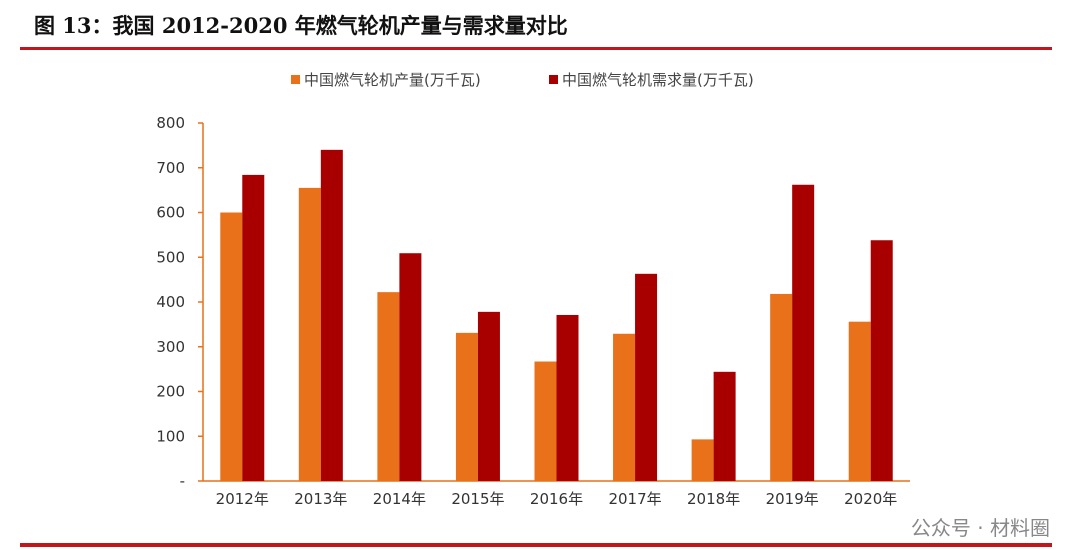 The height and width of the screenshot is (550, 1080). What do you see at coordinates (556, 499) in the screenshot?
I see `x-tick-label: 2016年` at bounding box center [556, 499].